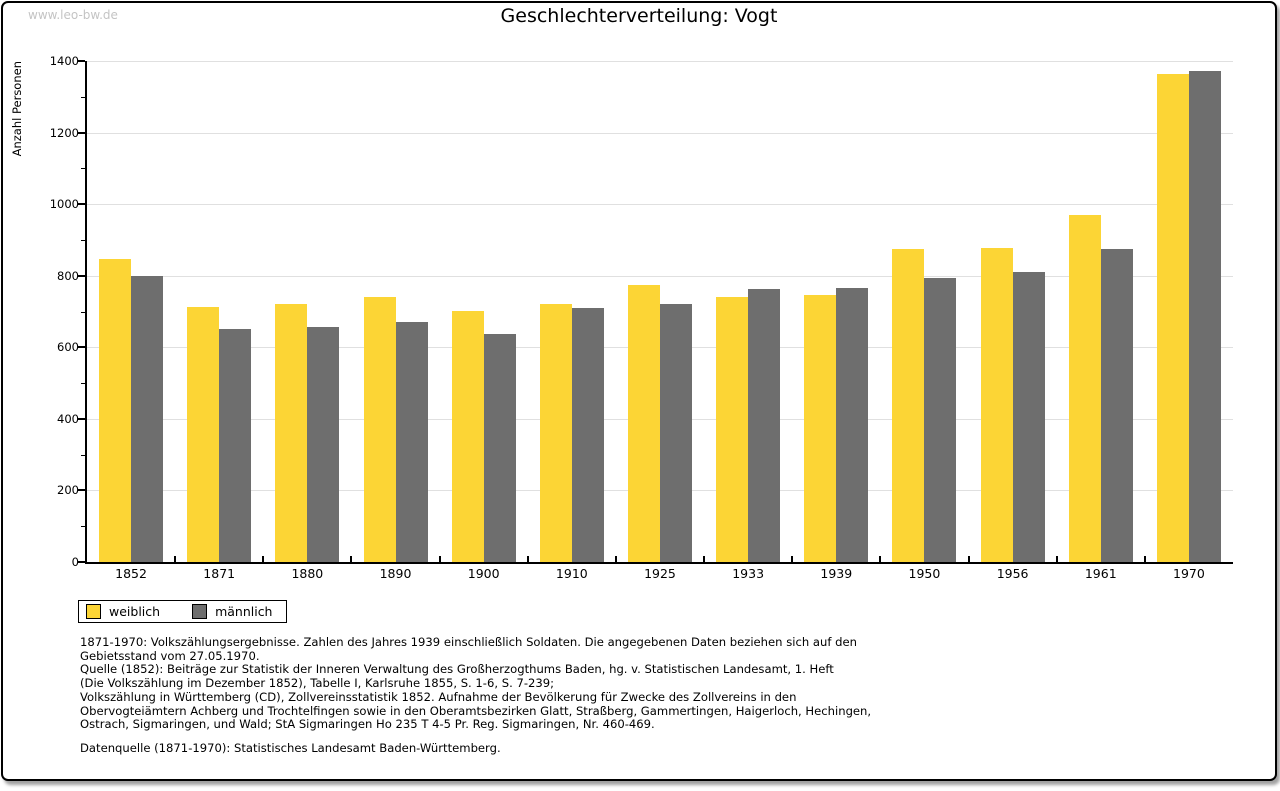 This screenshot has height=791, width=1280. What do you see at coordinates (499, 448) in the screenshot?
I see `bar-männlich-1900` at bounding box center [499, 448].